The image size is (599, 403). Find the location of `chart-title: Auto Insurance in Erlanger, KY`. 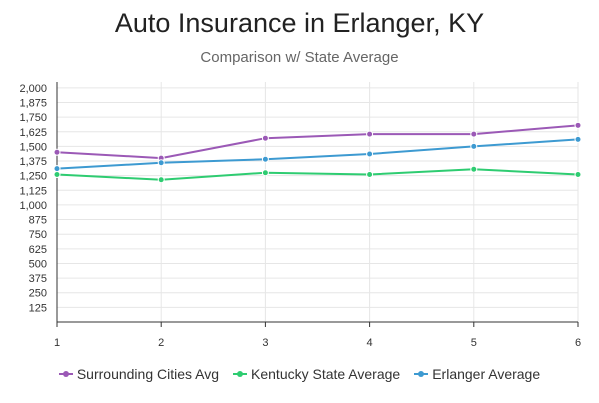

chart-title: Auto Insurance in Erlanger, KY is located at coordinates (299, 23).